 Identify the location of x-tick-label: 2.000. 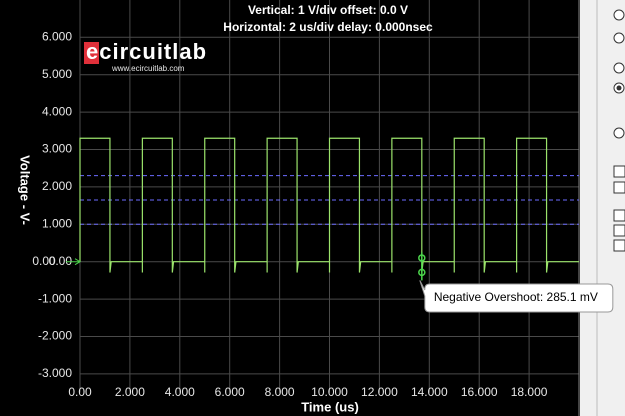
(130, 392).